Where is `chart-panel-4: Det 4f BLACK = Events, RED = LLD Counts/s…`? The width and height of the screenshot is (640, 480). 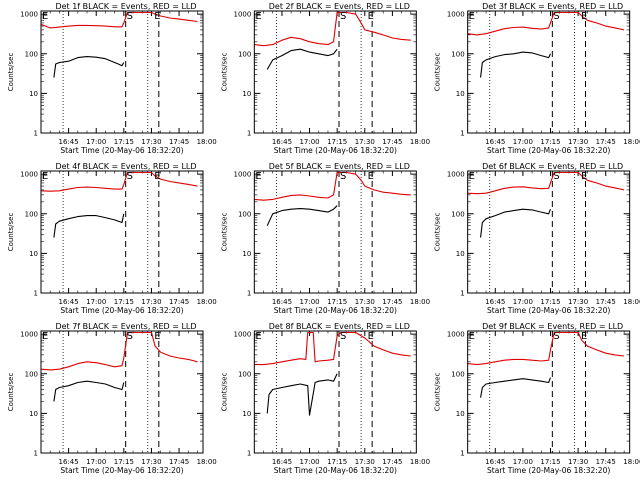
chart-panel-4: Det 4f BLACK = Events, RED = LLD Counts/s… is located at coordinates (112, 238).